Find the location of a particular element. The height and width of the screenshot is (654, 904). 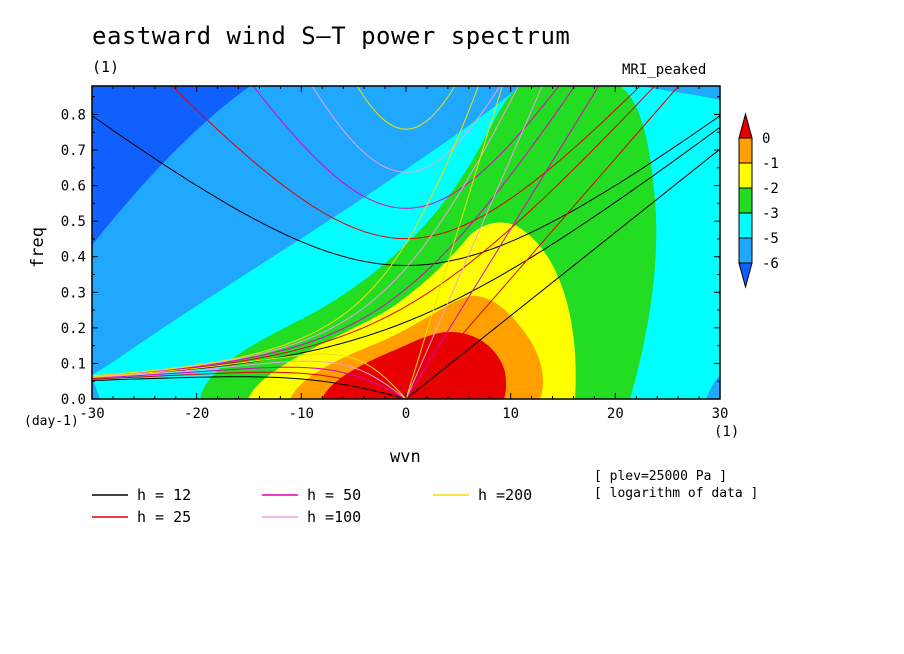

legend-label: h =200 is located at coordinates (505, 495).